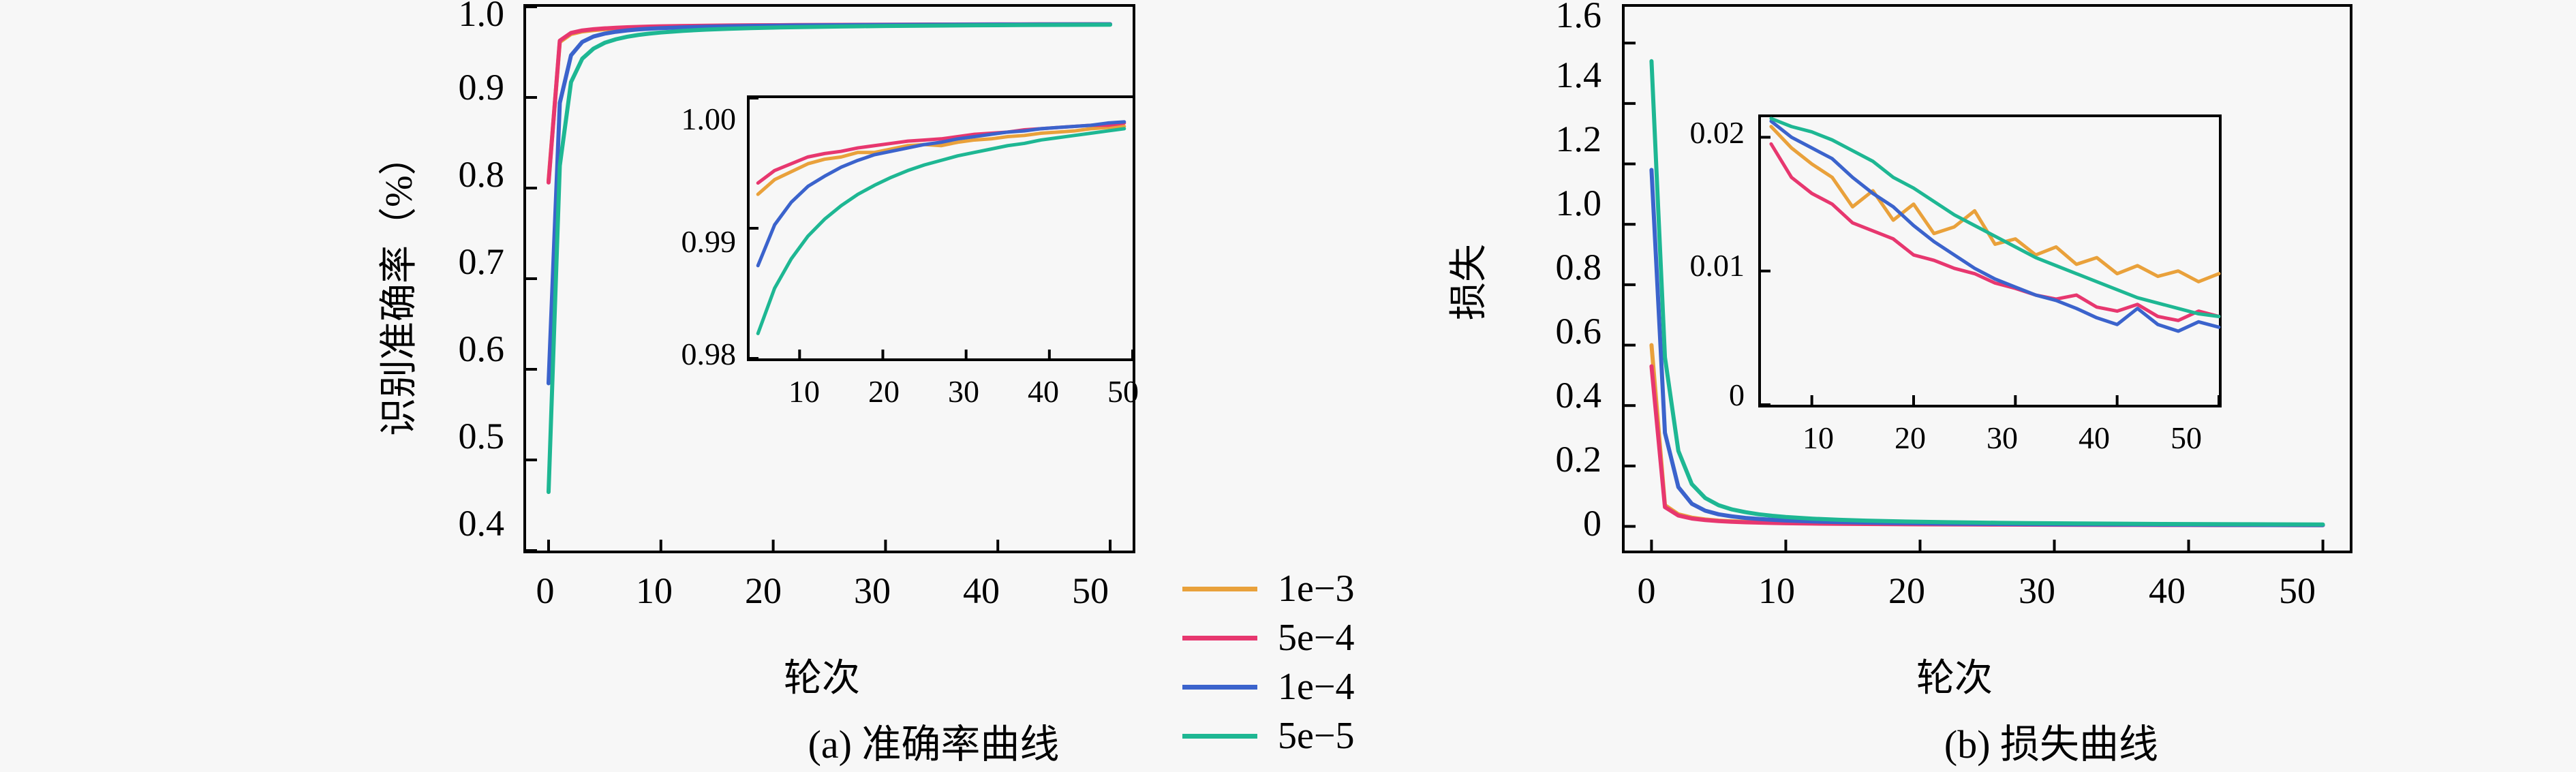 The width and height of the screenshot is (2576, 772). I want to click on panel-b-ytick-1: 0.2, so click(1578, 459).